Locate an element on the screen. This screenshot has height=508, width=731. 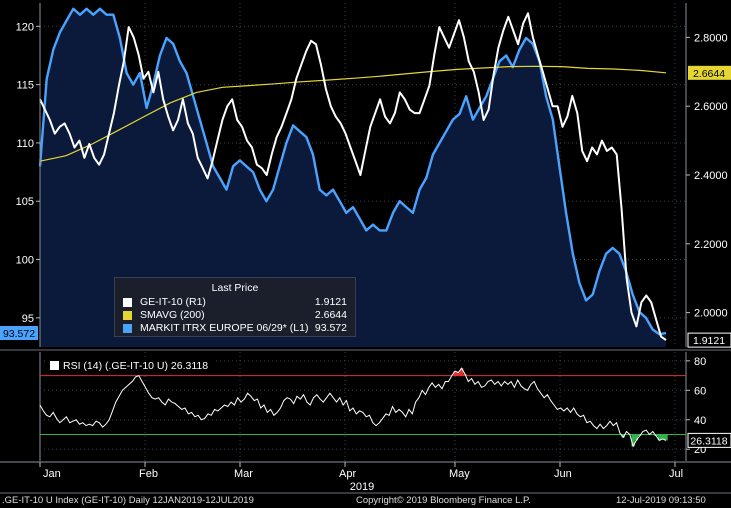
left-tick-label-105: 105 is located at coordinates (25, 202).